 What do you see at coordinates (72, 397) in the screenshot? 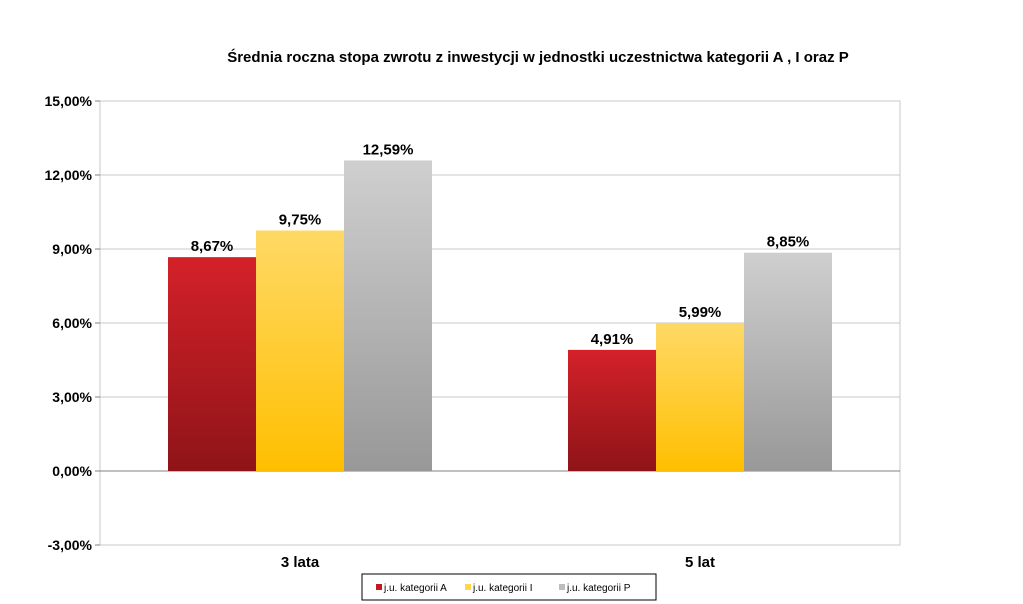
I see `y-tick-label: 3,00%` at bounding box center [72, 397].